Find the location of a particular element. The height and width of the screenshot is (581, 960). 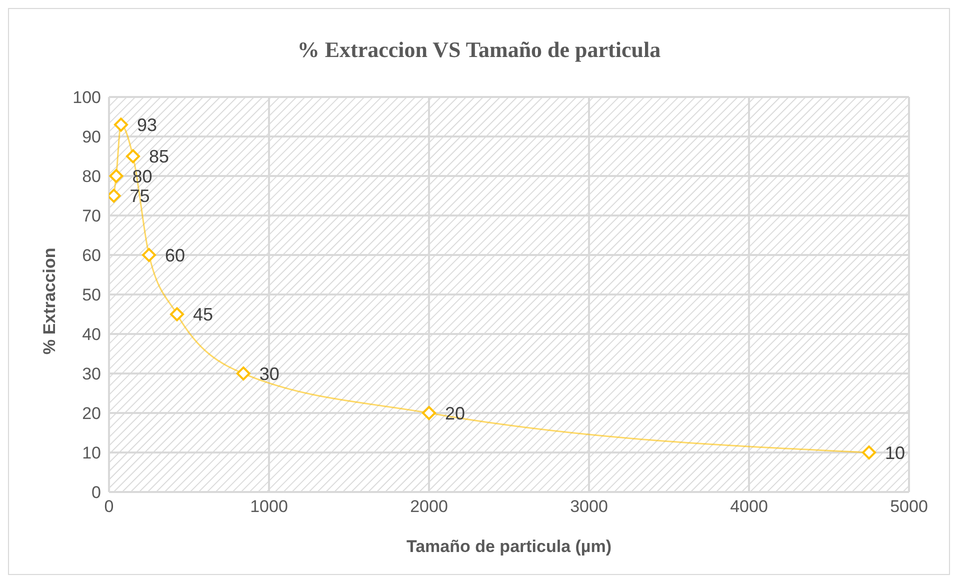

x-tick-label: 2000 is located at coordinates (429, 506).